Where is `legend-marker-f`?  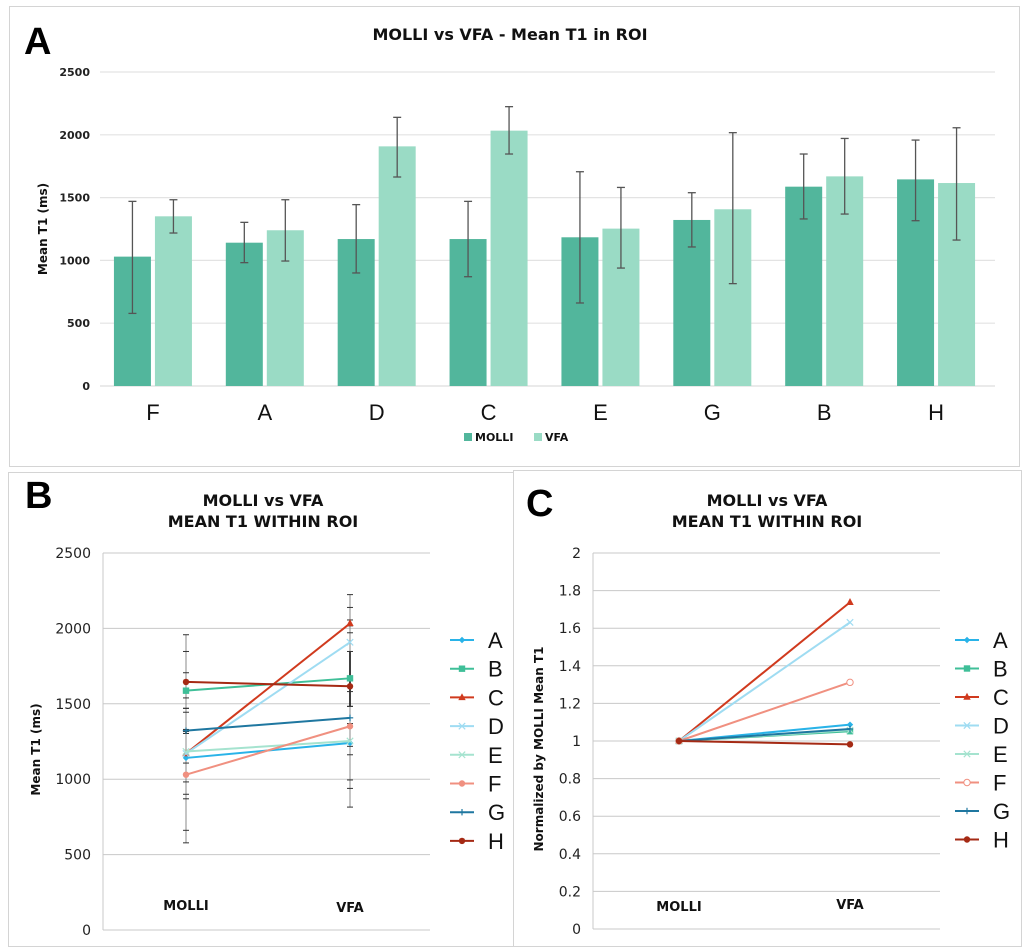 legend-marker-f is located at coordinates (967, 782).